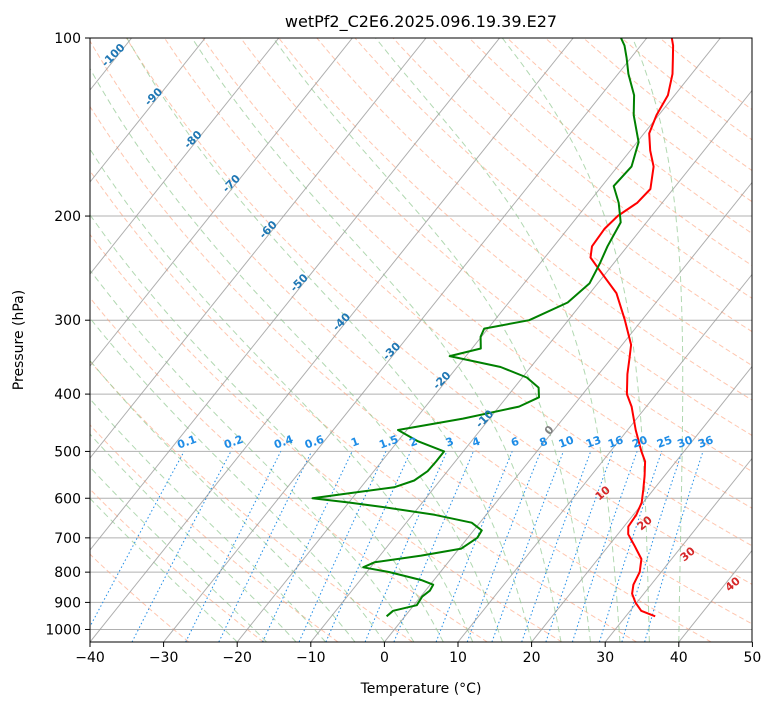 The width and height of the screenshot is (775, 708). What do you see at coordinates (679, 658) in the screenshot?
I see `x-tick-label: 40` at bounding box center [679, 658].